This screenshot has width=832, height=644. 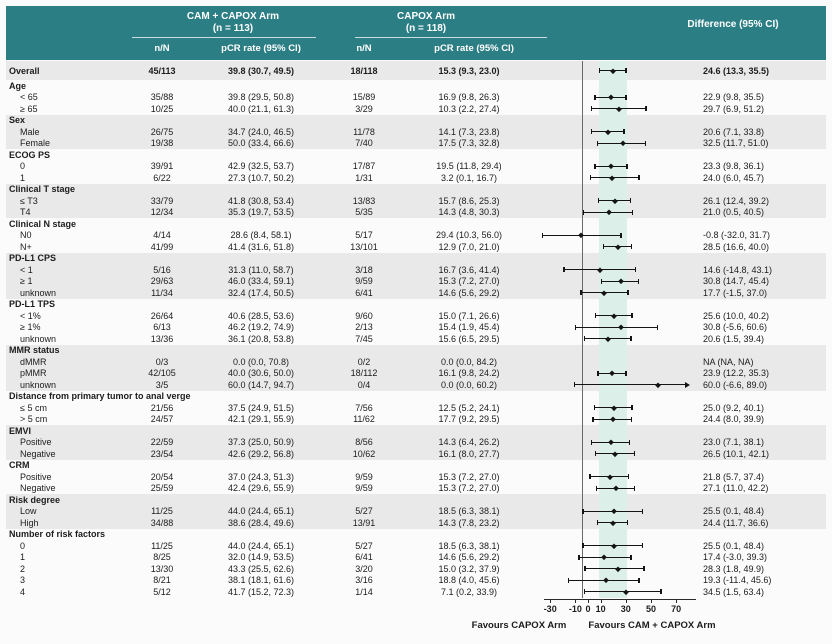 What do you see at coordinates (416, 120) in the screenshot?
I see `table-row: Sex` at bounding box center [416, 120].